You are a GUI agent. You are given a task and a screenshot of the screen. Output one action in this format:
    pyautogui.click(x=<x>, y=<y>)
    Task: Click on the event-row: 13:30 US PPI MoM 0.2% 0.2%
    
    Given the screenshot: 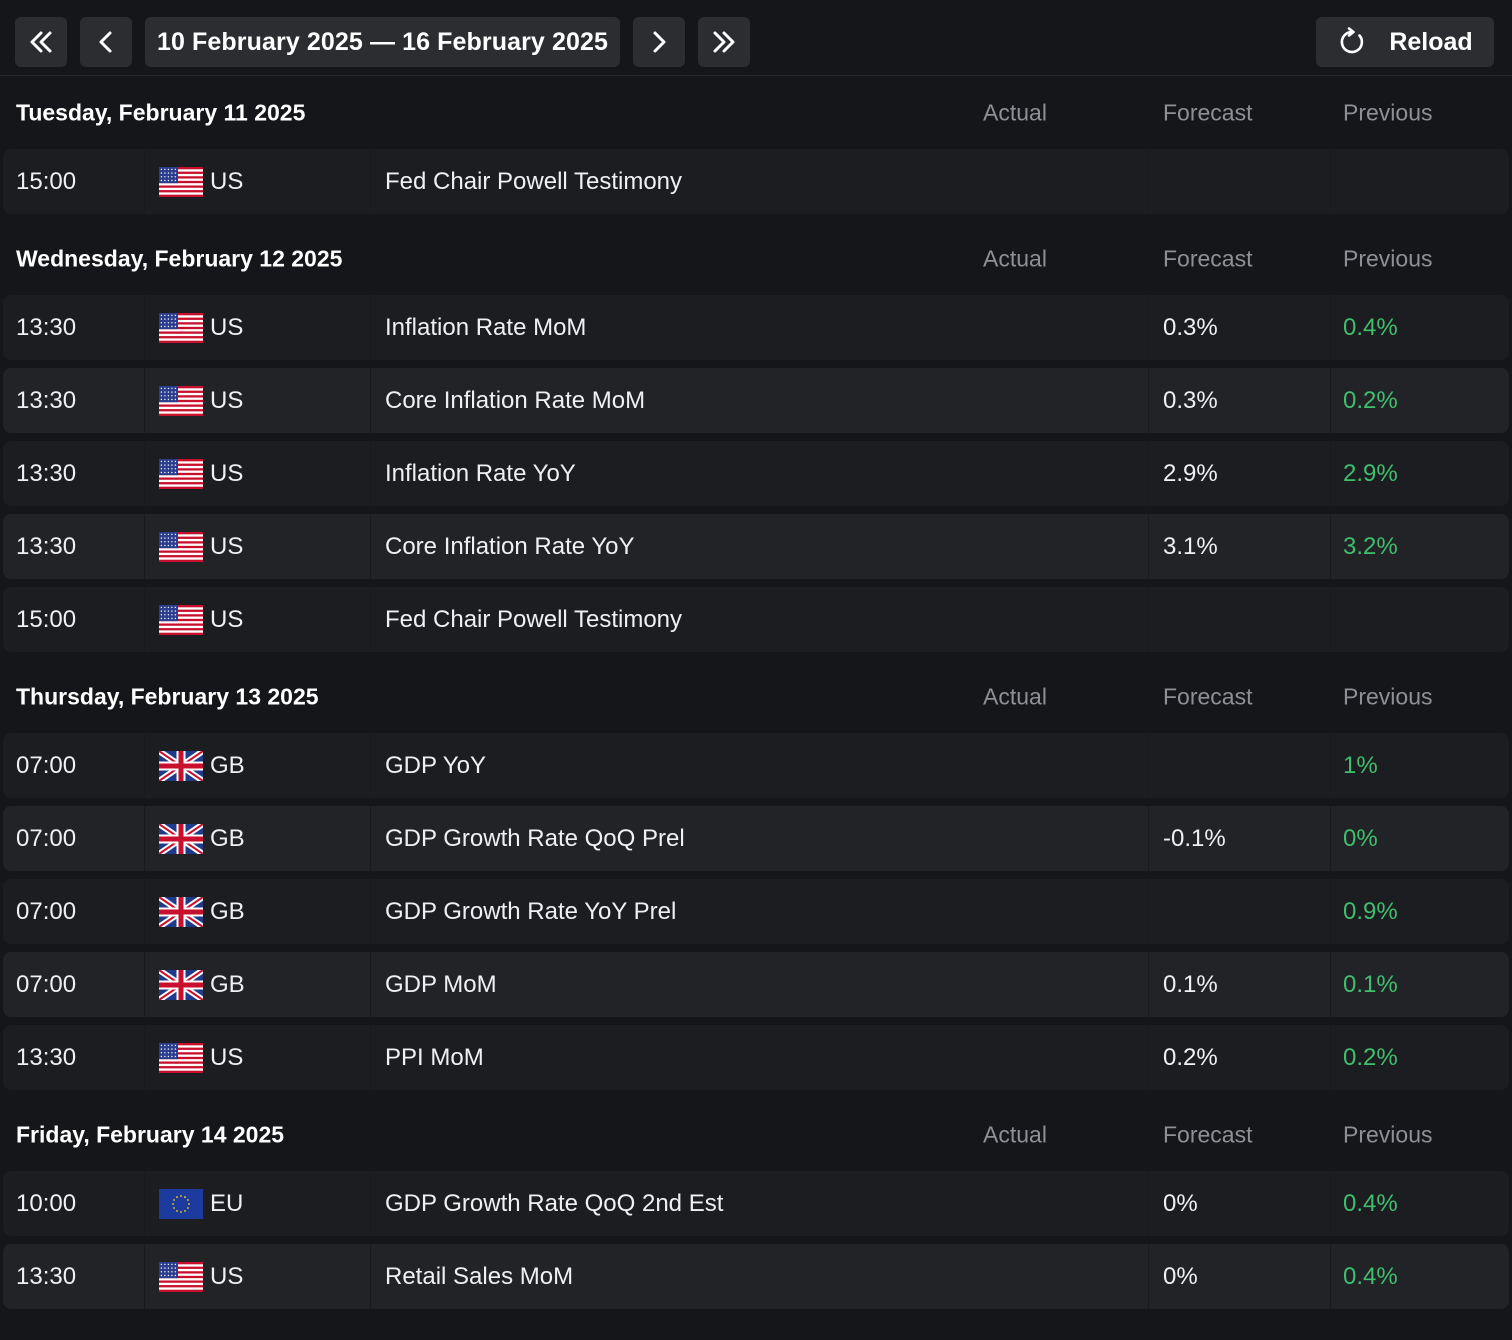 What is the action you would take?
    pyautogui.click(x=756, y=1057)
    